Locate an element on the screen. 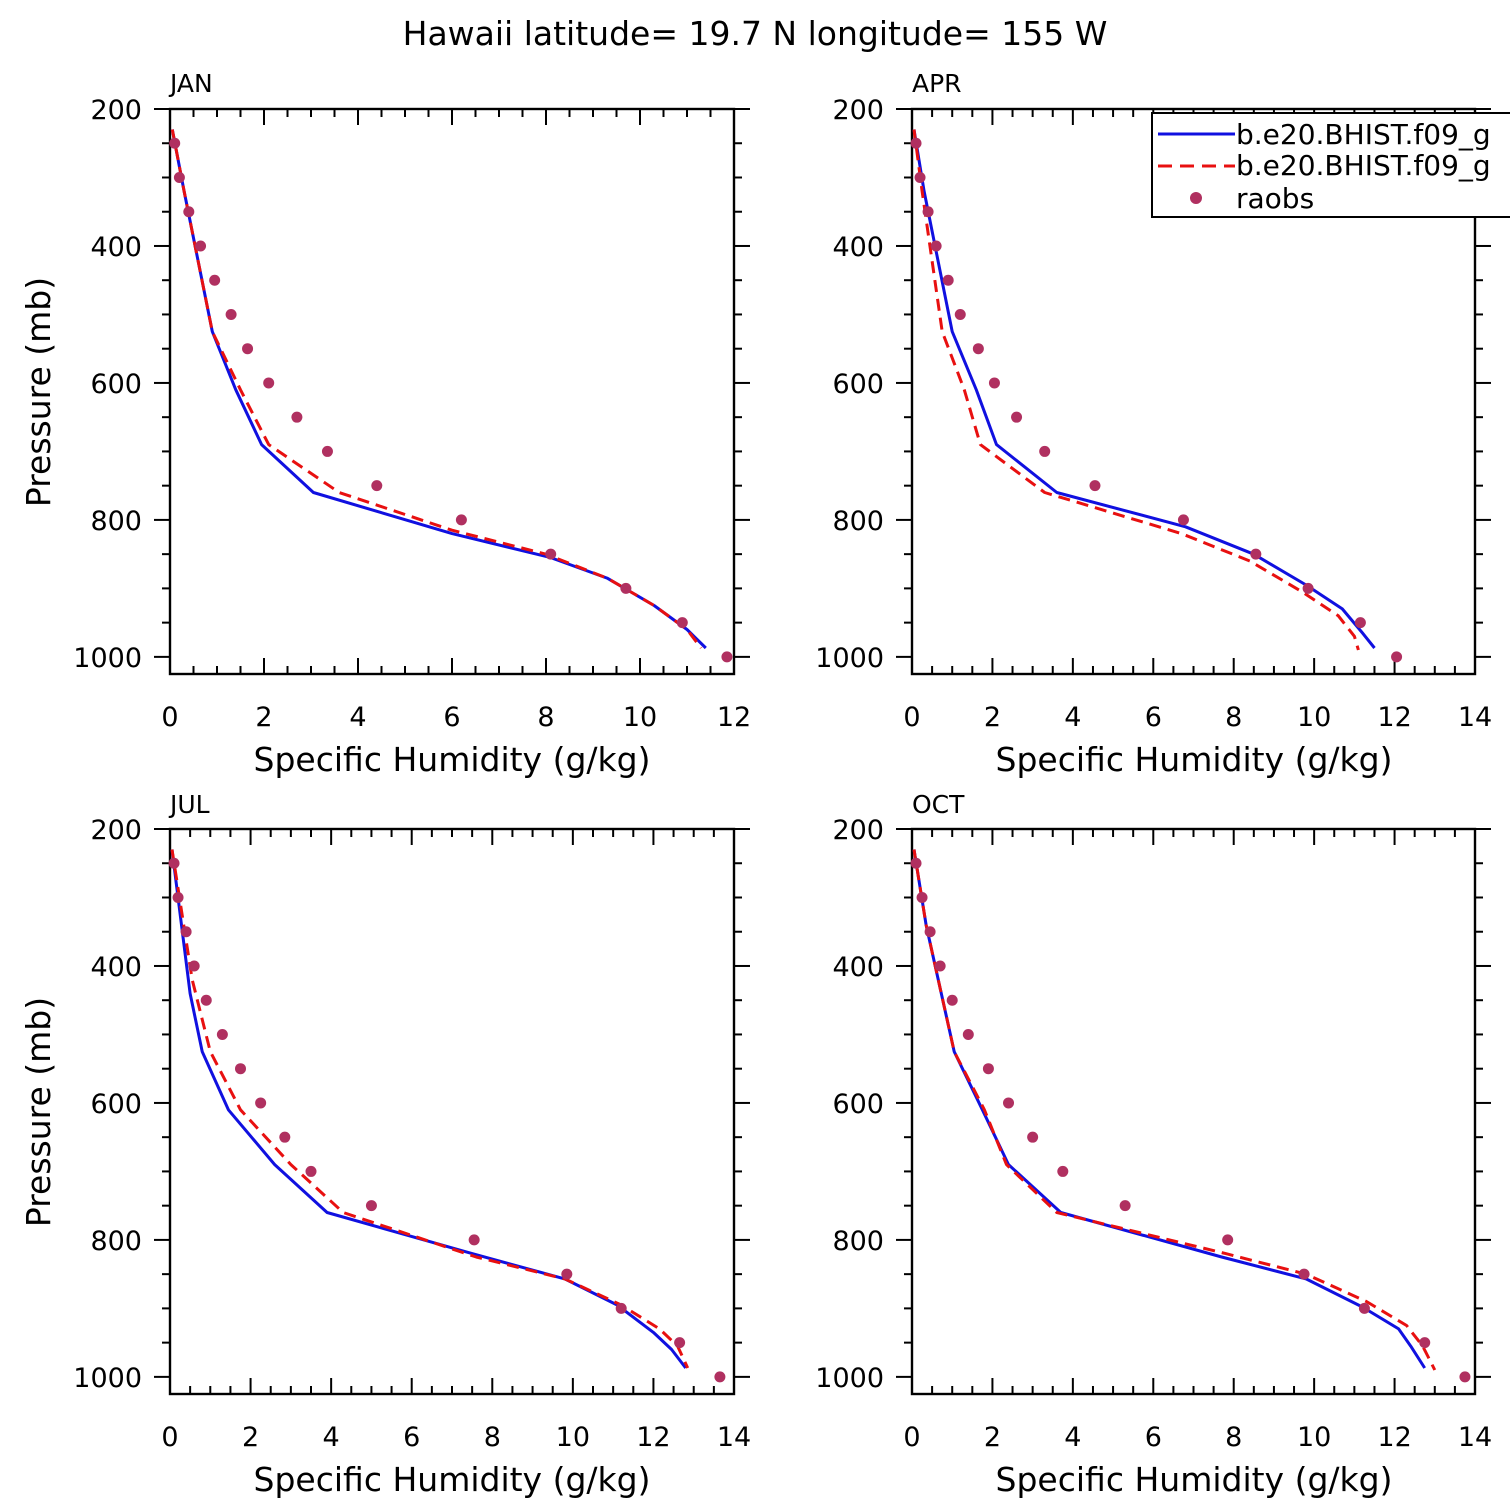 The image size is (1510, 1510). panel-label-oct: OCT is located at coordinates (938, 804).